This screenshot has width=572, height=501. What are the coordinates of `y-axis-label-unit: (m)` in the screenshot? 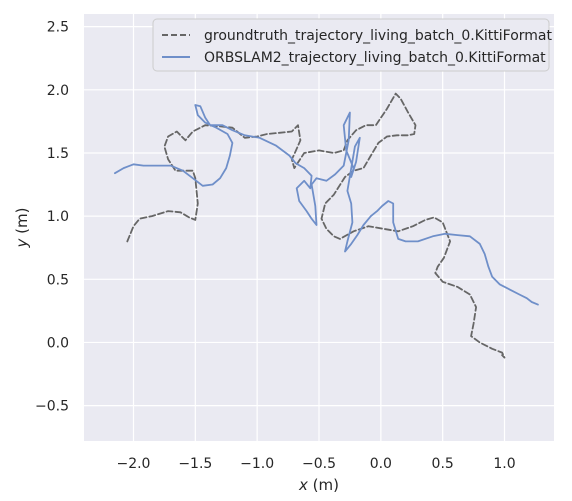 It's located at (22, 223).